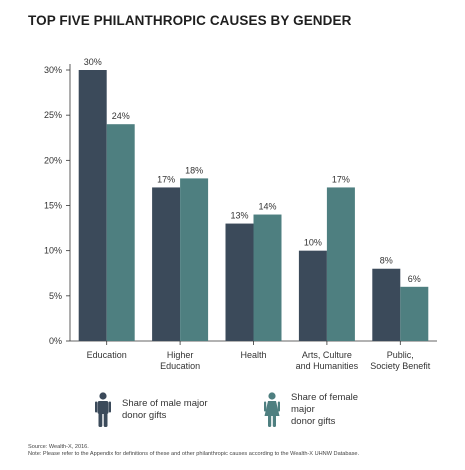 This screenshot has height=470, width=465. I want to click on data-label-male-2: 13%, so click(239, 216).